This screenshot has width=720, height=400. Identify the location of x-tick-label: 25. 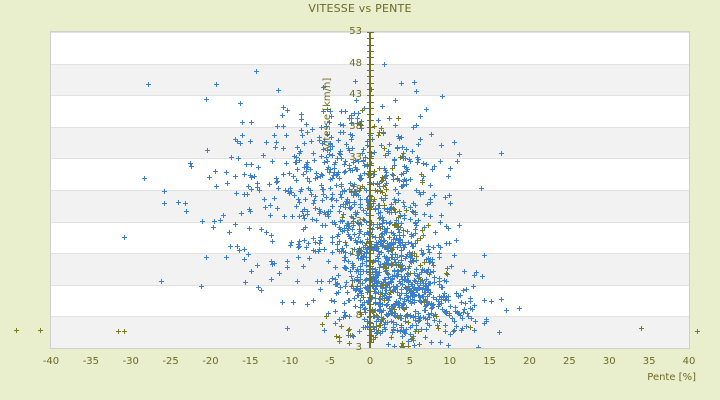
(569, 361).